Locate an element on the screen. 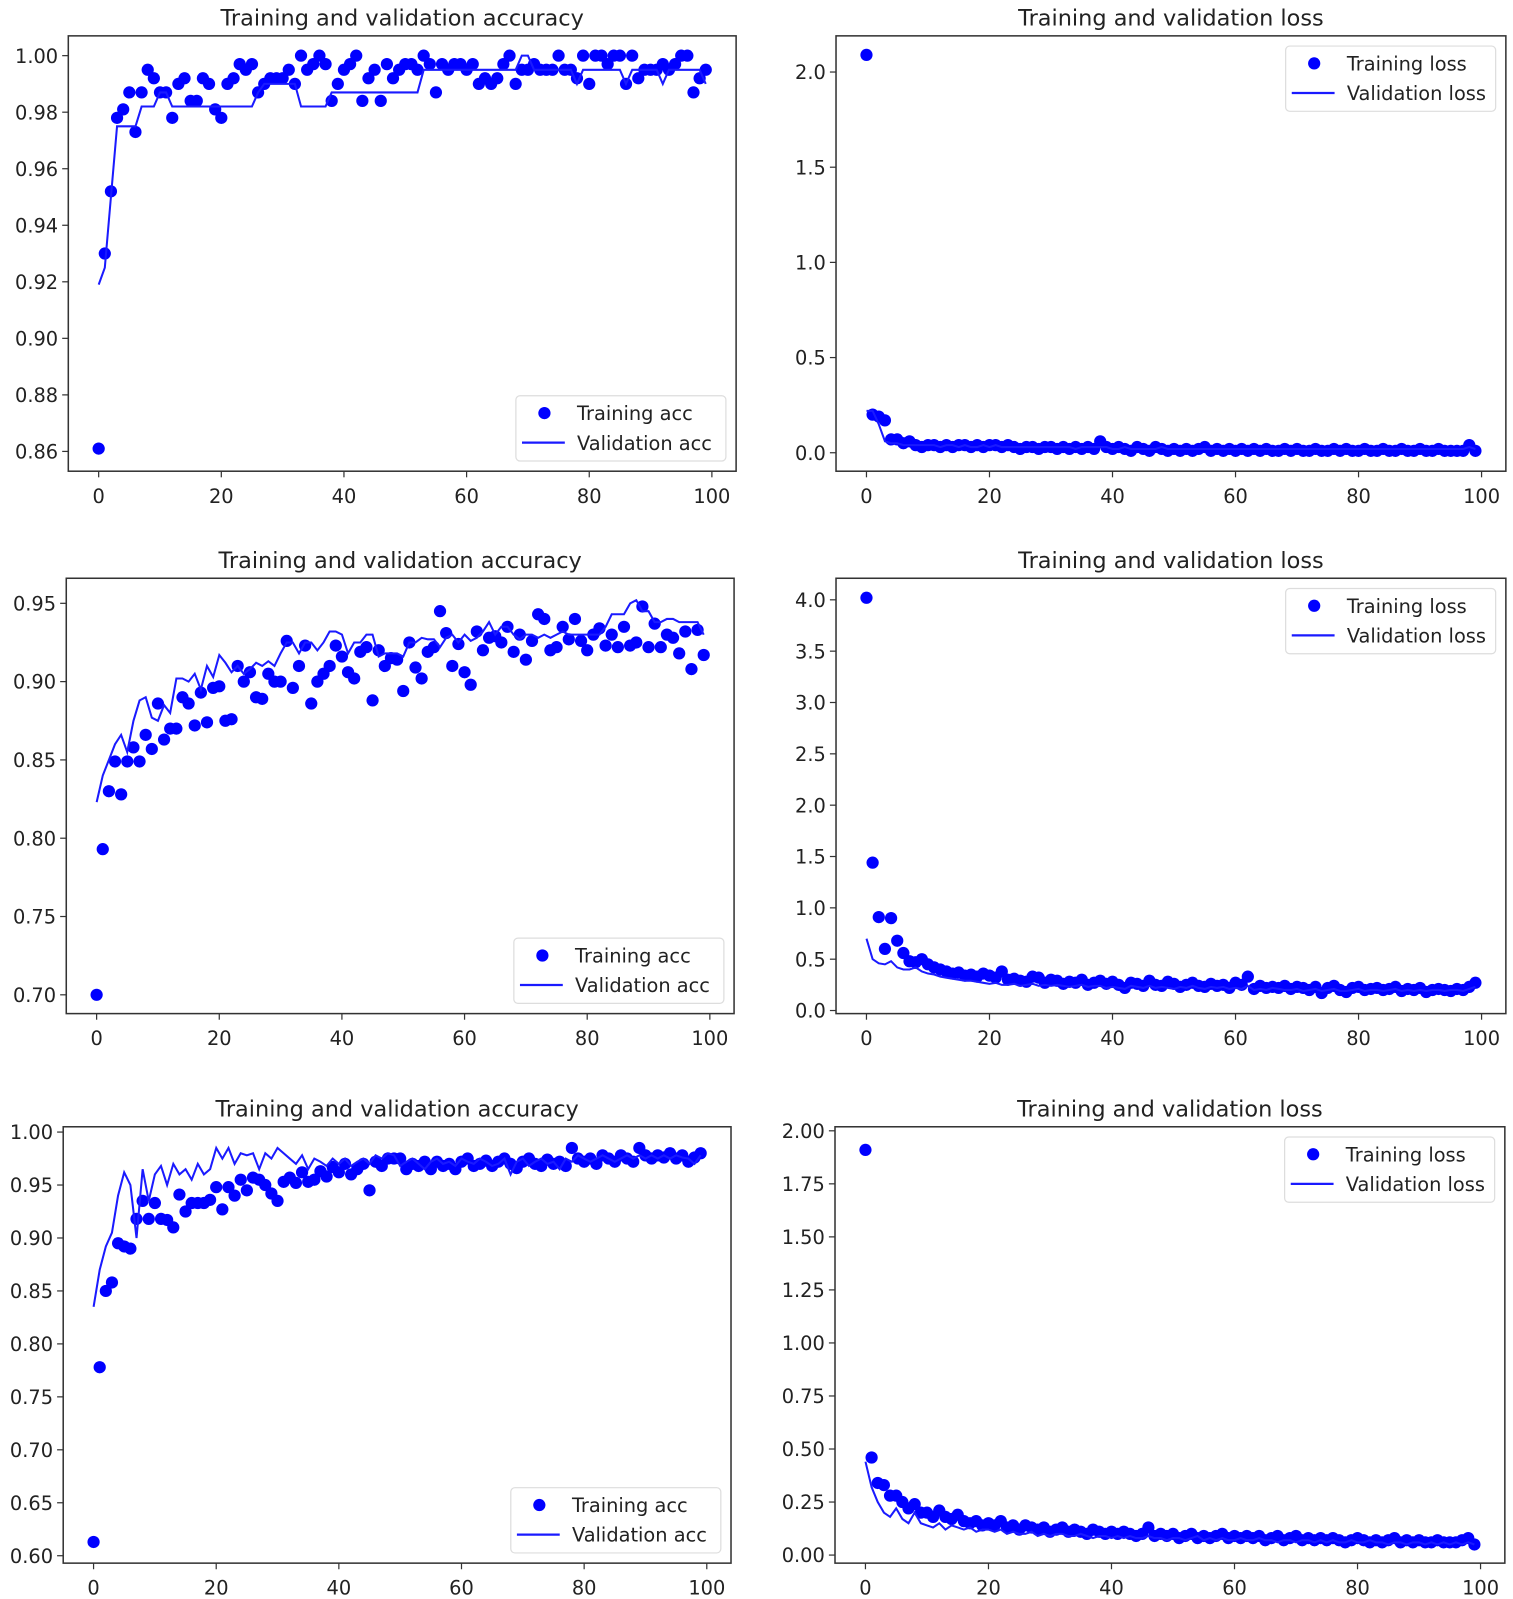  y-tick-label: 0.80 is located at coordinates (34, 838).